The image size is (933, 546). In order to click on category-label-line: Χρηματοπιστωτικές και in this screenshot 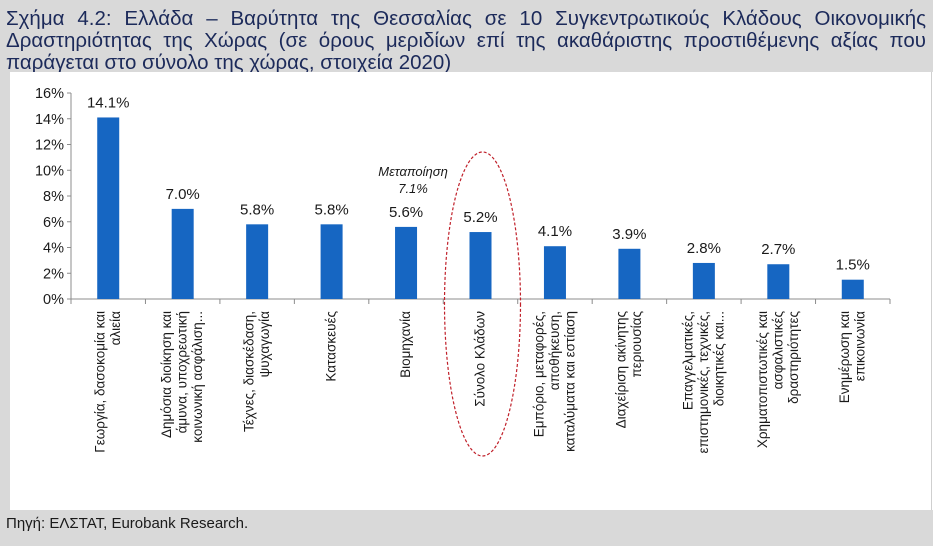, I will do `click(762, 379)`.